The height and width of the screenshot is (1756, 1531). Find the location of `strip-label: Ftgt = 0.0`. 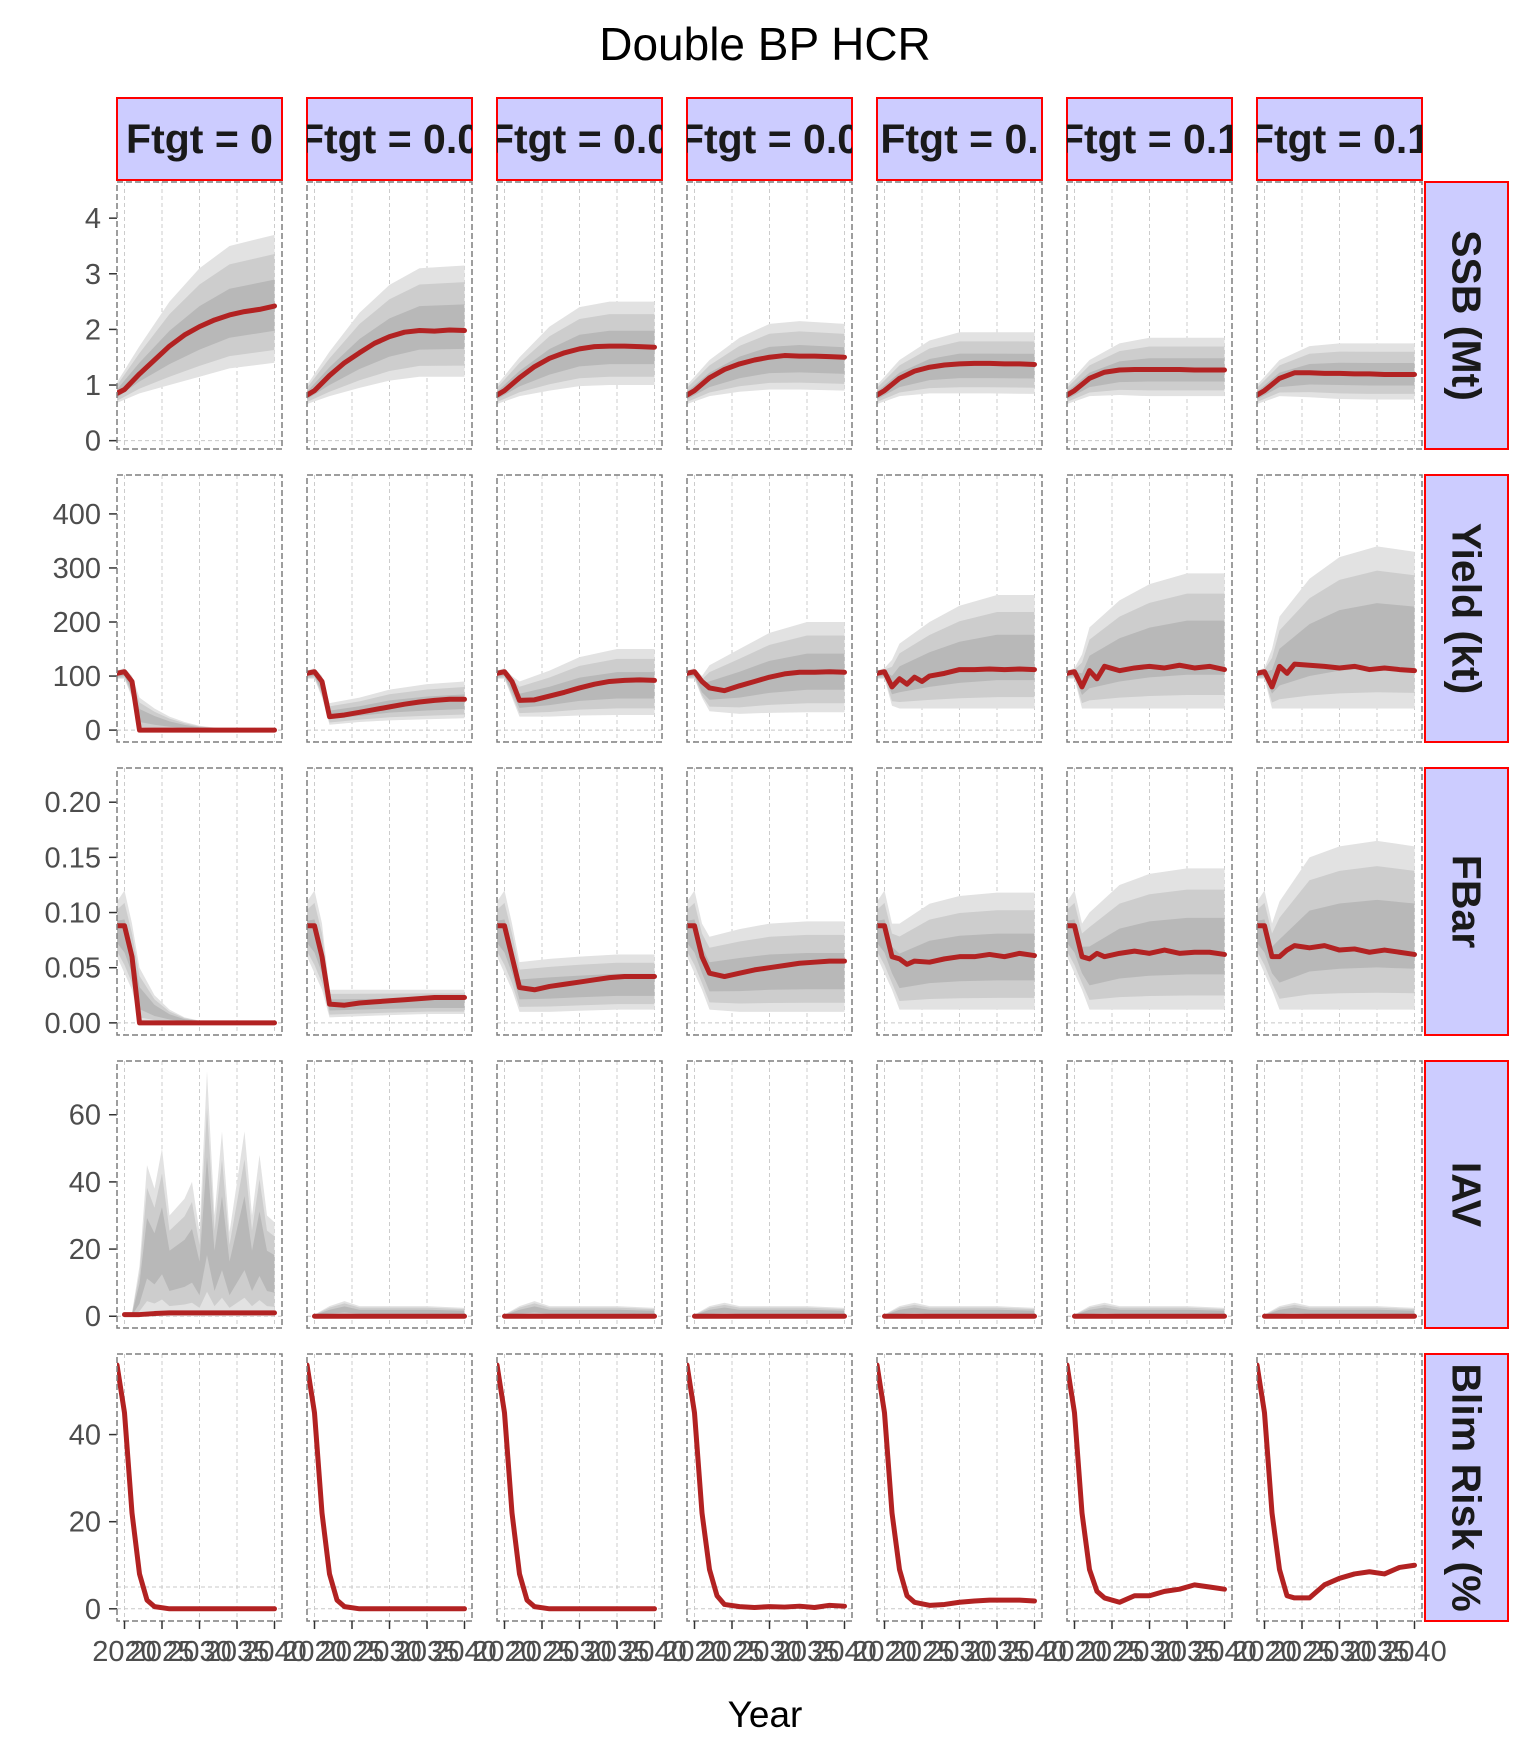

strip-label: Ftgt = 0.0 is located at coordinates (579, 139).